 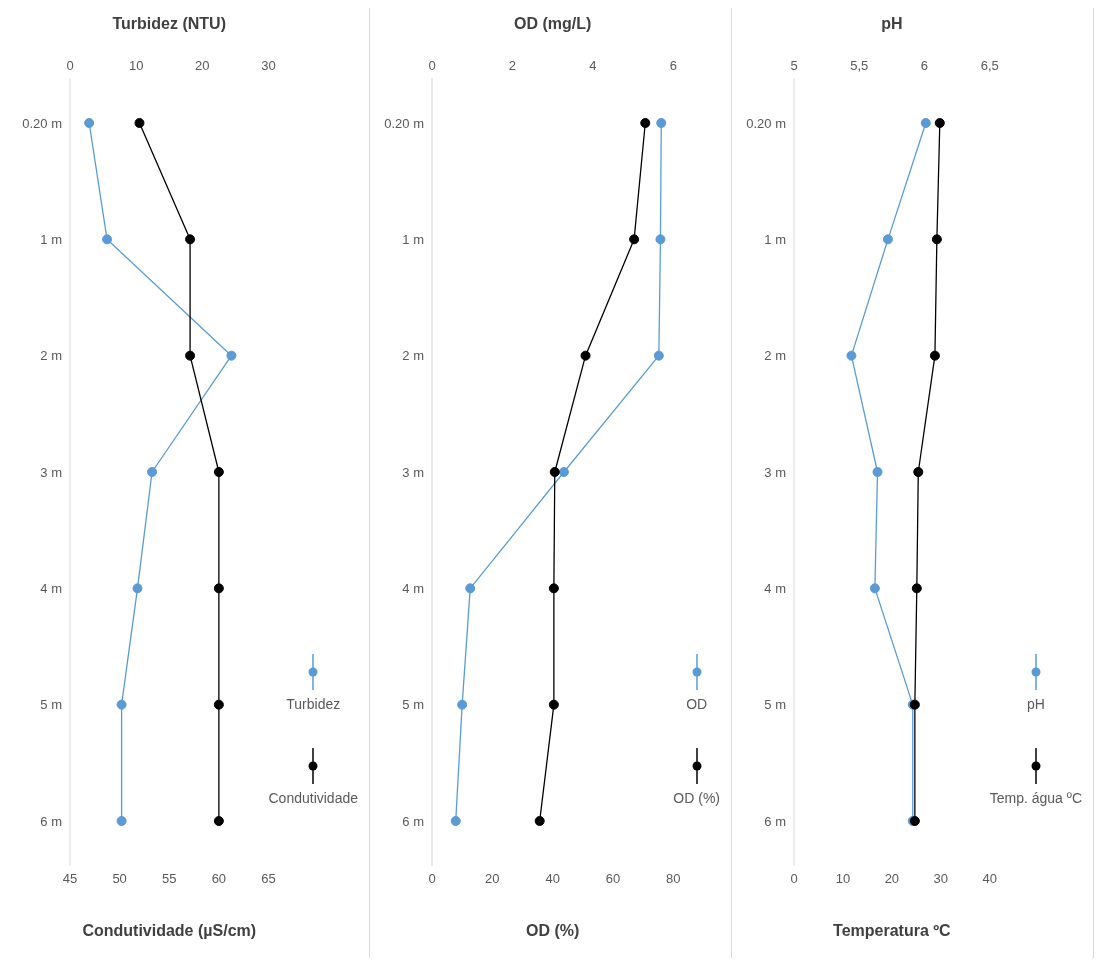 I want to click on x2-axis-title: Turbidez (NTU), so click(x=169, y=24).